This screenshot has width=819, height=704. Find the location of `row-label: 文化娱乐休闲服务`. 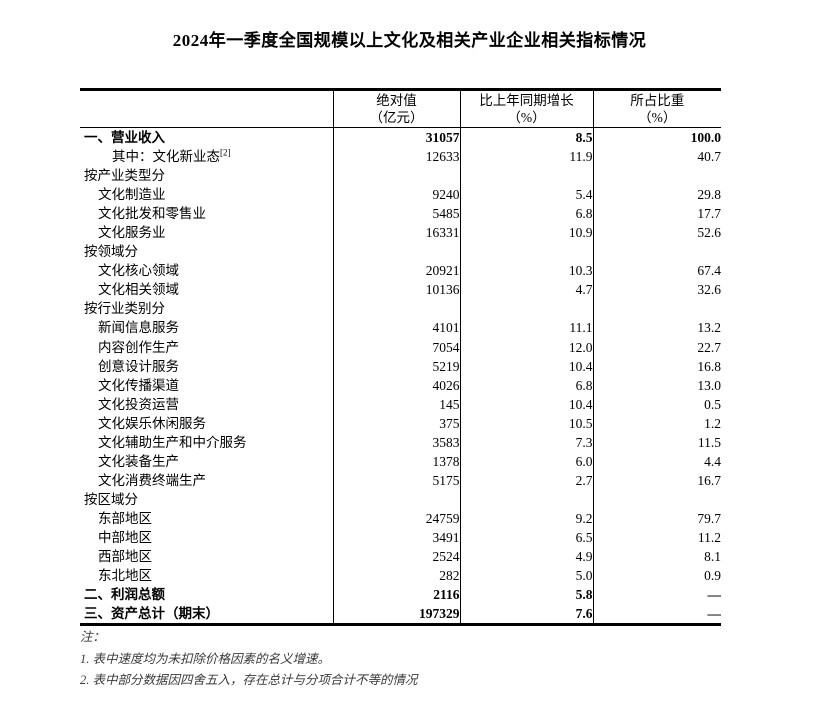

row-label: 文化娱乐休闲服务 is located at coordinates (206, 423).